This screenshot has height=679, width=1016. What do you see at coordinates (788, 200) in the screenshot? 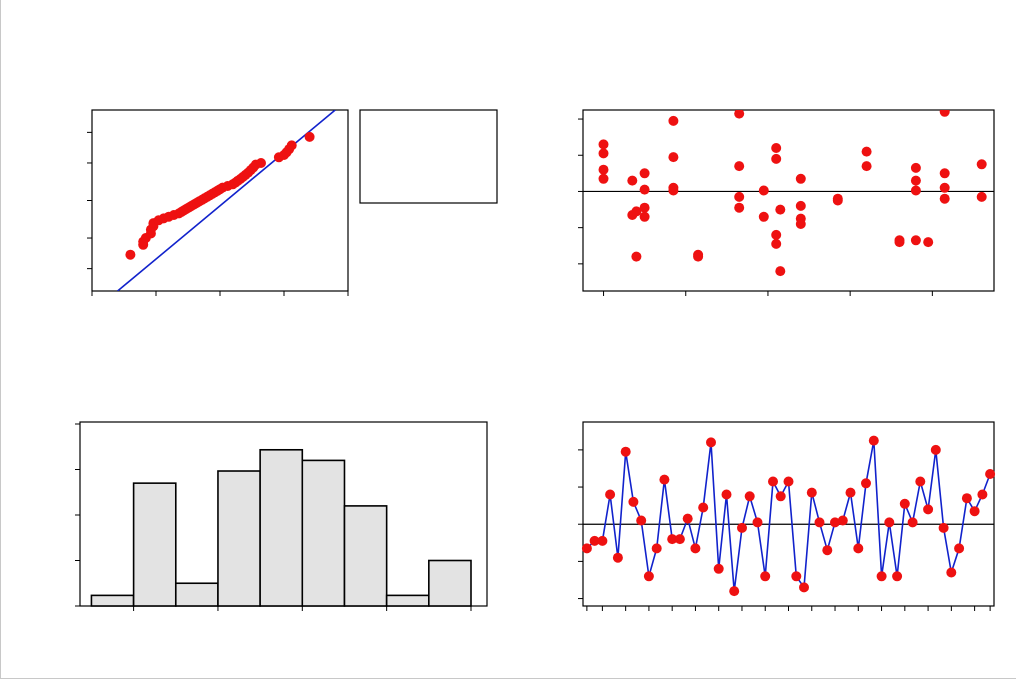
I see `fits-plot-frame` at bounding box center [788, 200].